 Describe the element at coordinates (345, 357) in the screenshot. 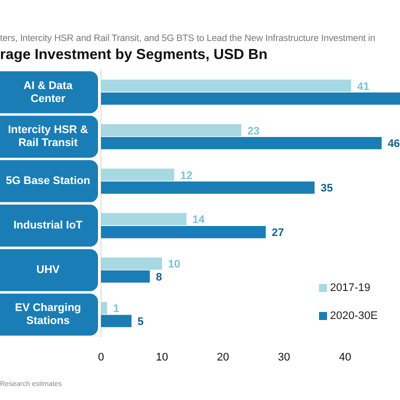

I see `x-tick-label: 40` at that location.